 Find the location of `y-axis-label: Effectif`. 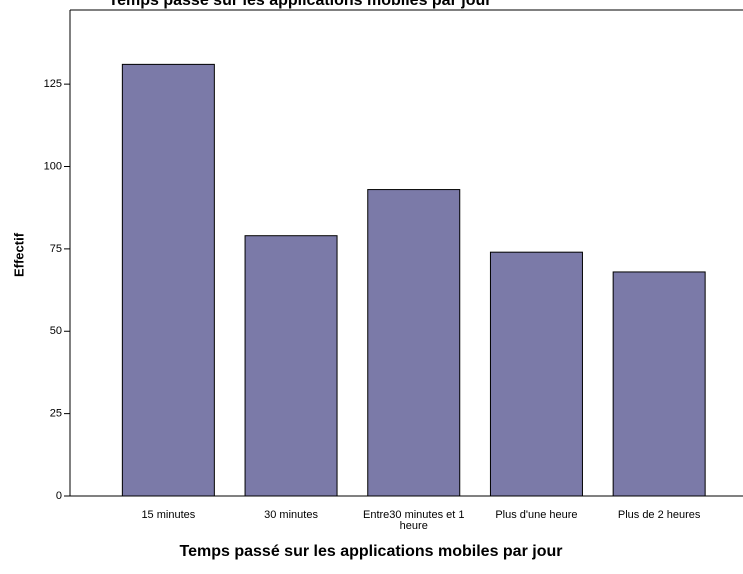

y-axis-label: Effectif is located at coordinates (18, 254).